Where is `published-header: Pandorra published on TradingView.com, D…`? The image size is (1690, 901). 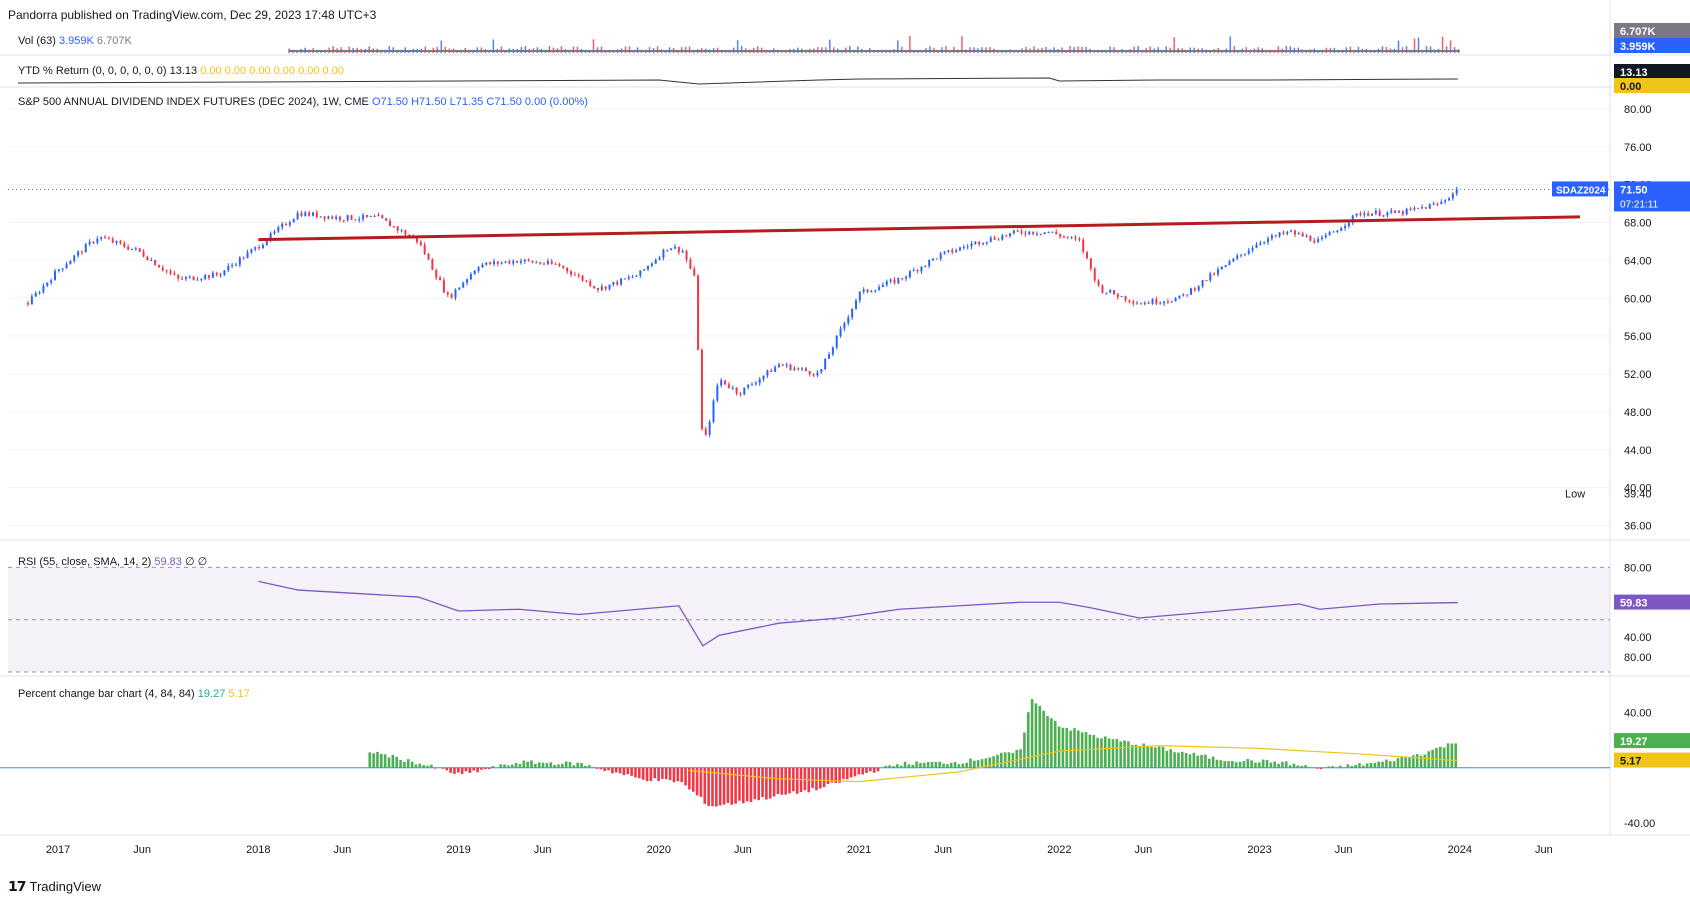
published-header: Pandorra published on TradingView.com, D… is located at coordinates (192, 15).